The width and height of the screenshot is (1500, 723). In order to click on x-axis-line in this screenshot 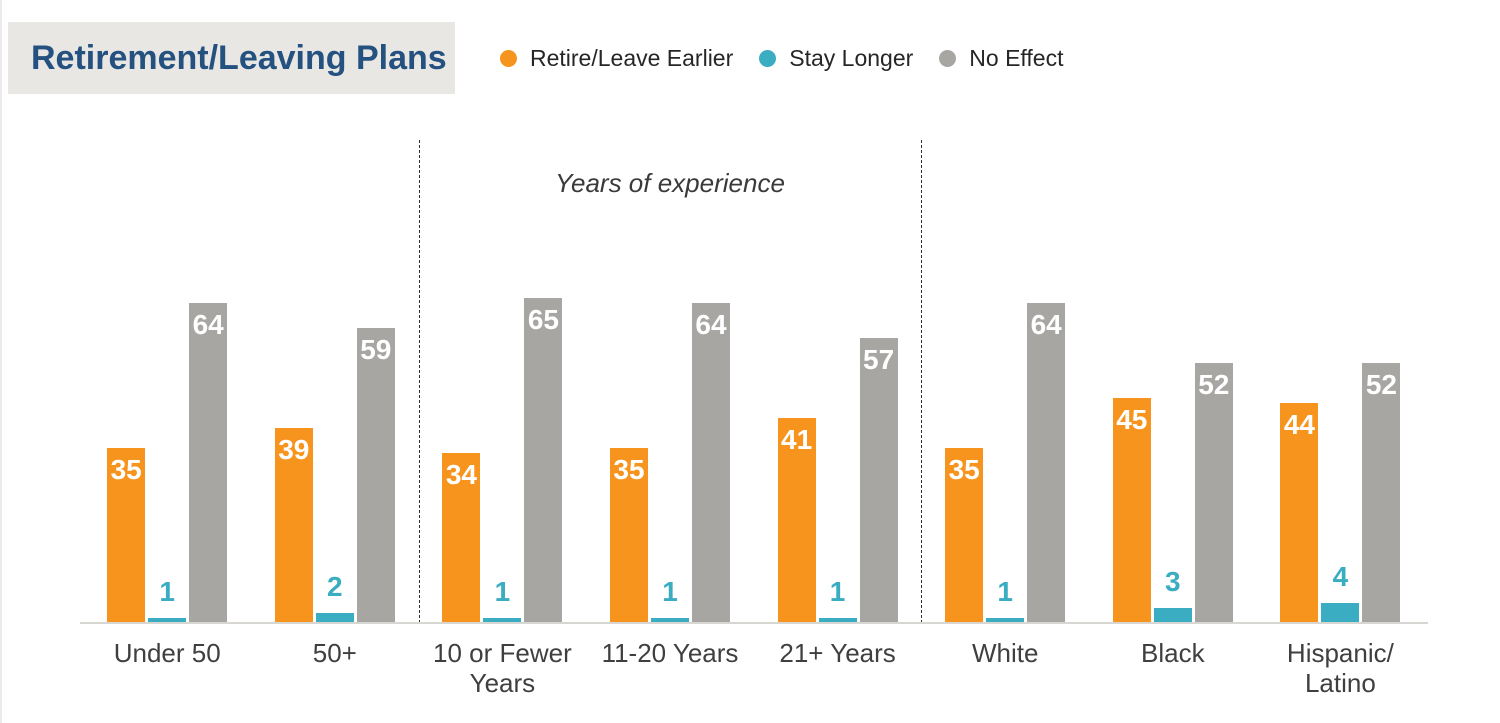, I will do `click(754, 623)`.